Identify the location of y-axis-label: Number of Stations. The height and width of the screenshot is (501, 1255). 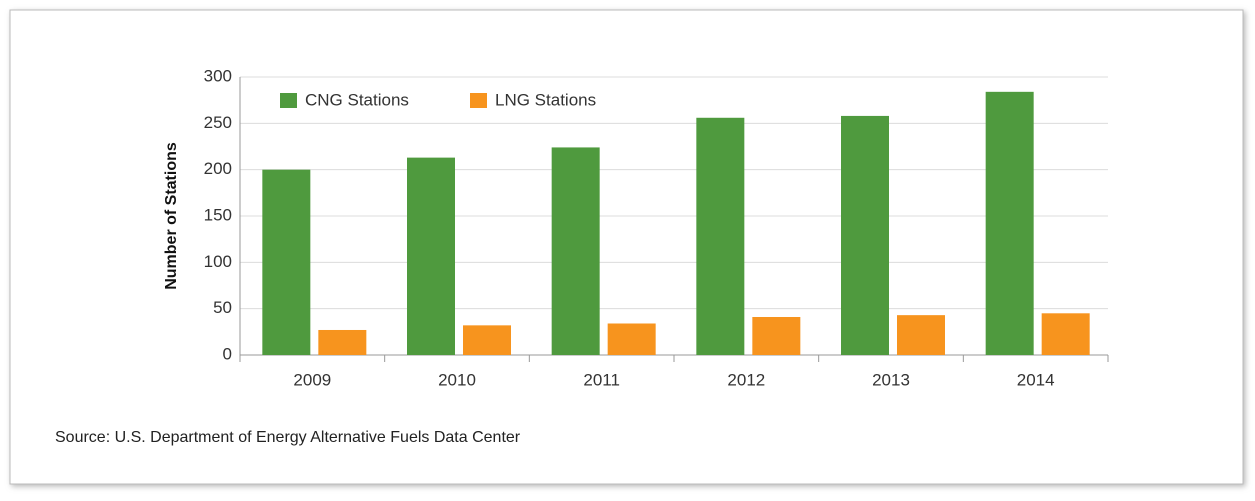
(171, 216).